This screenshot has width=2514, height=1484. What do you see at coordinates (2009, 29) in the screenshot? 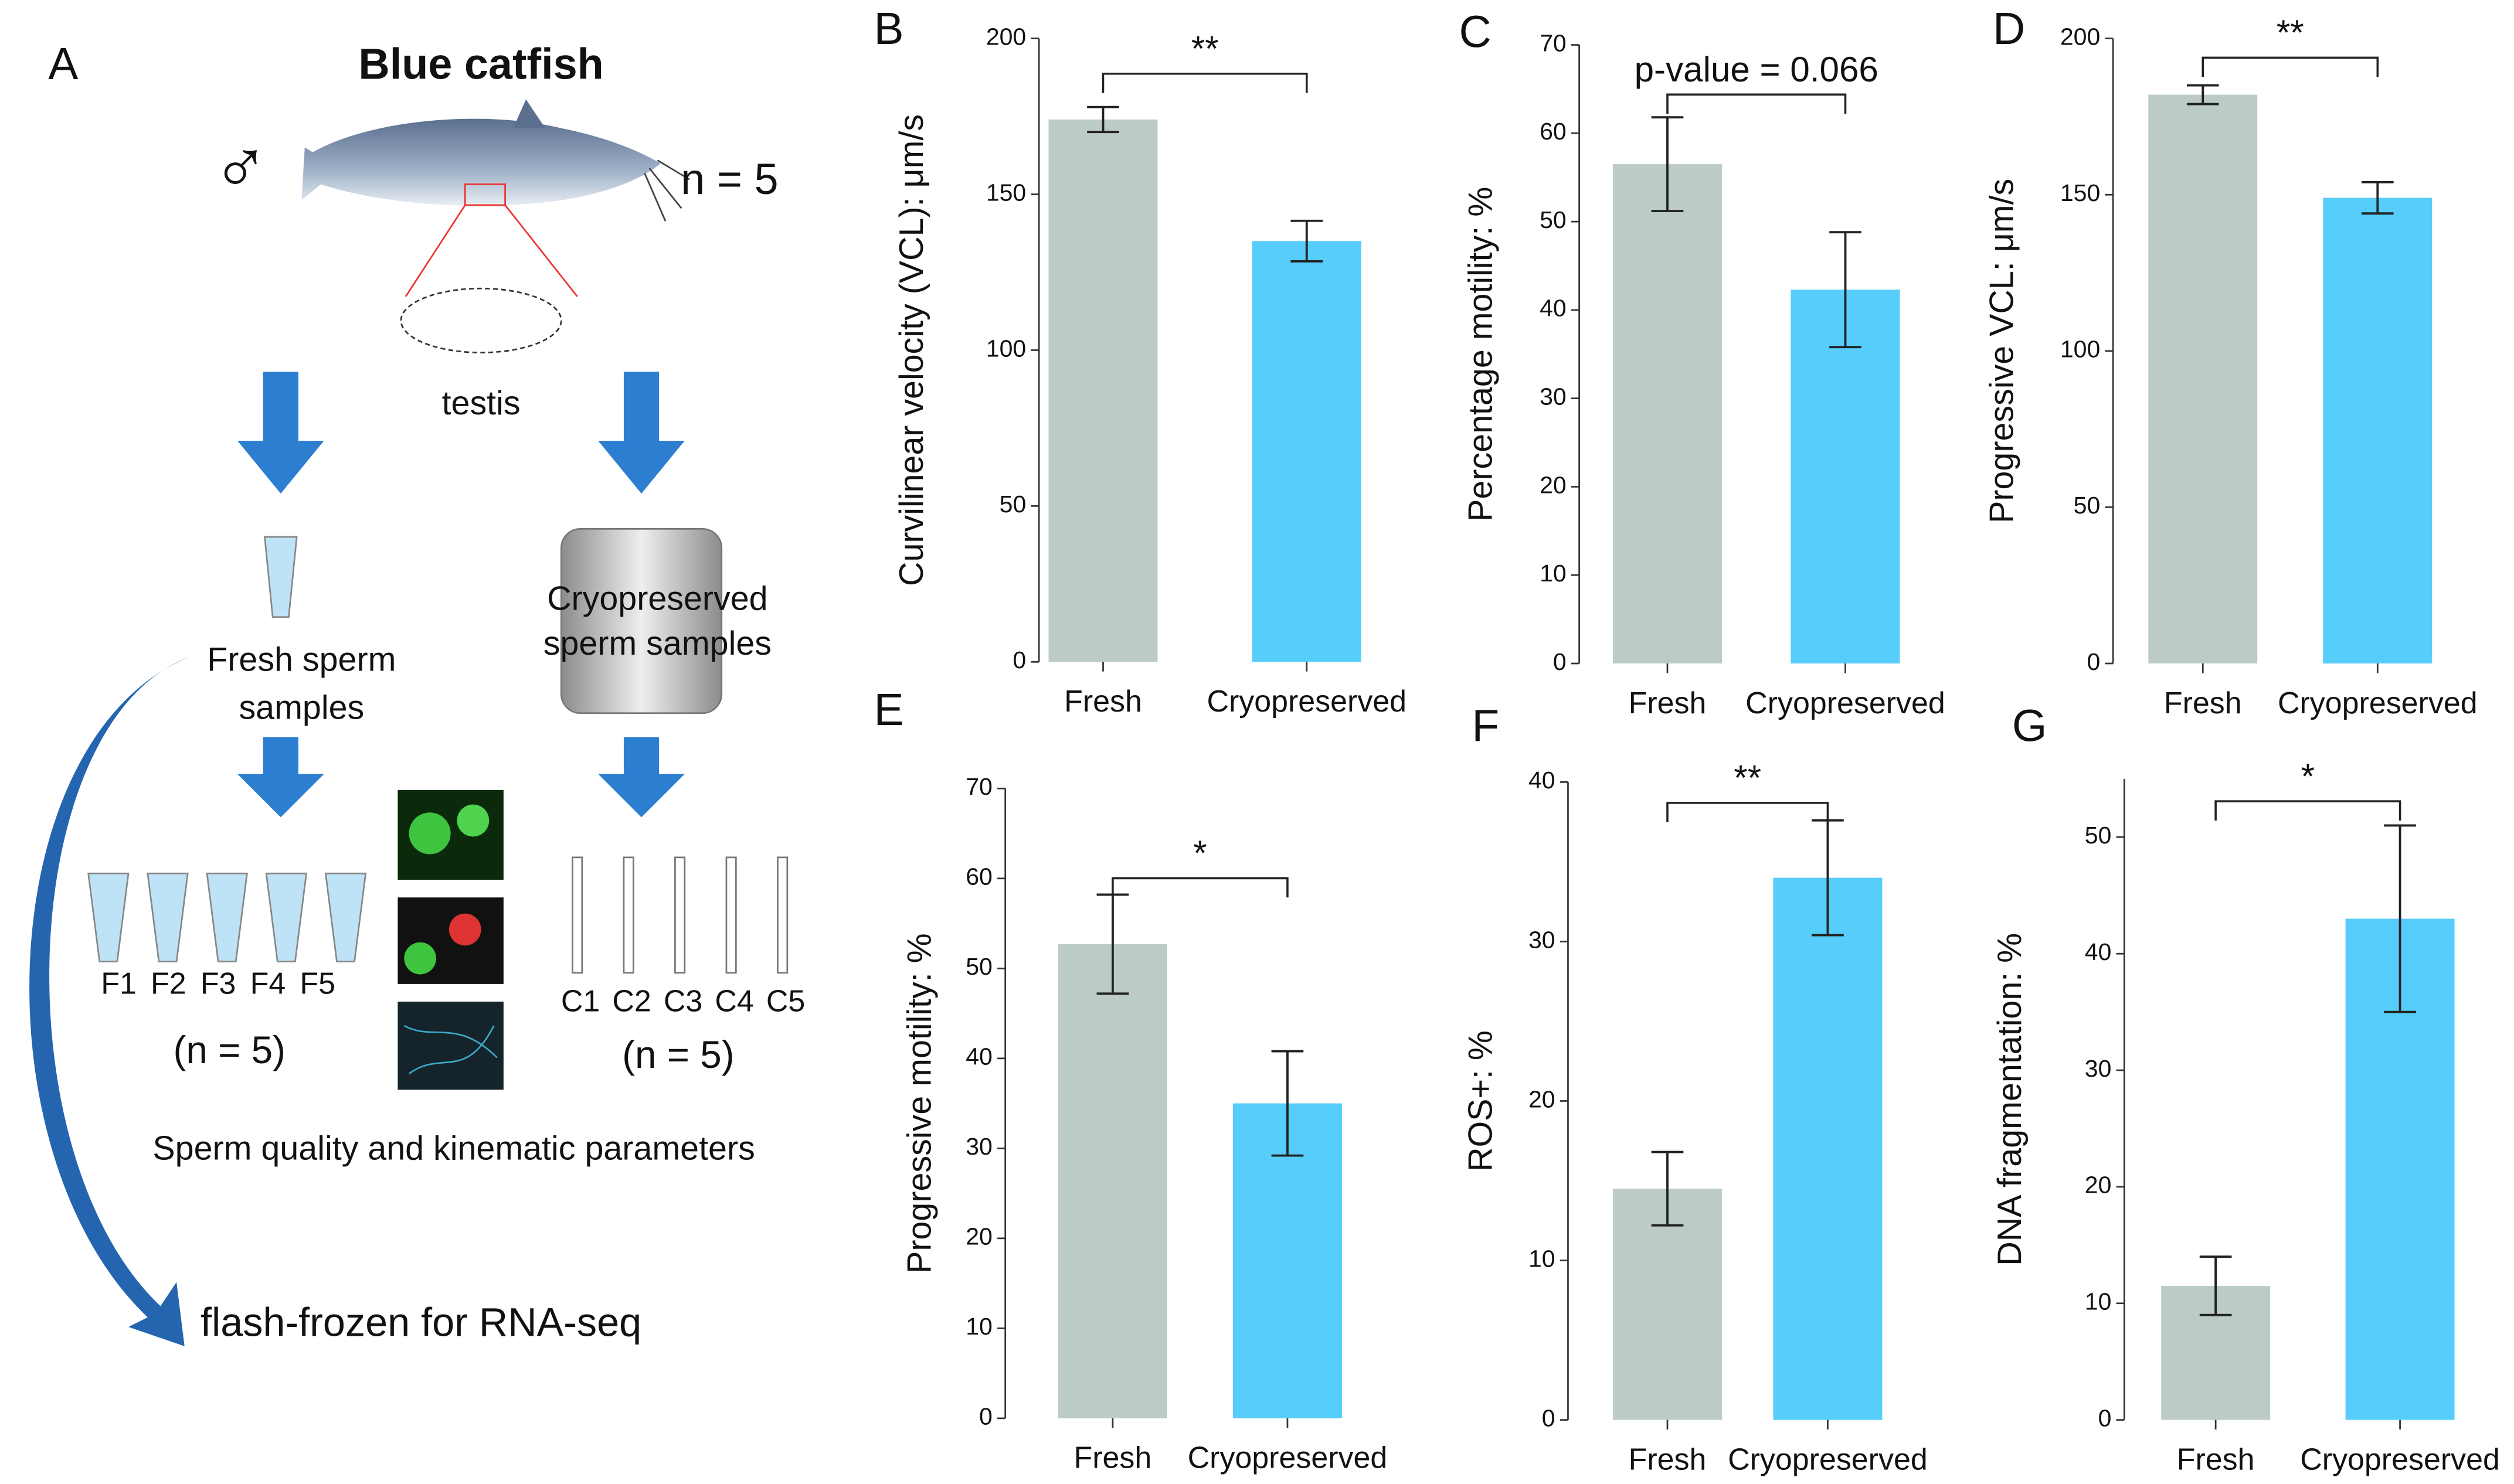
I see `panel-label: D` at bounding box center [2009, 29].